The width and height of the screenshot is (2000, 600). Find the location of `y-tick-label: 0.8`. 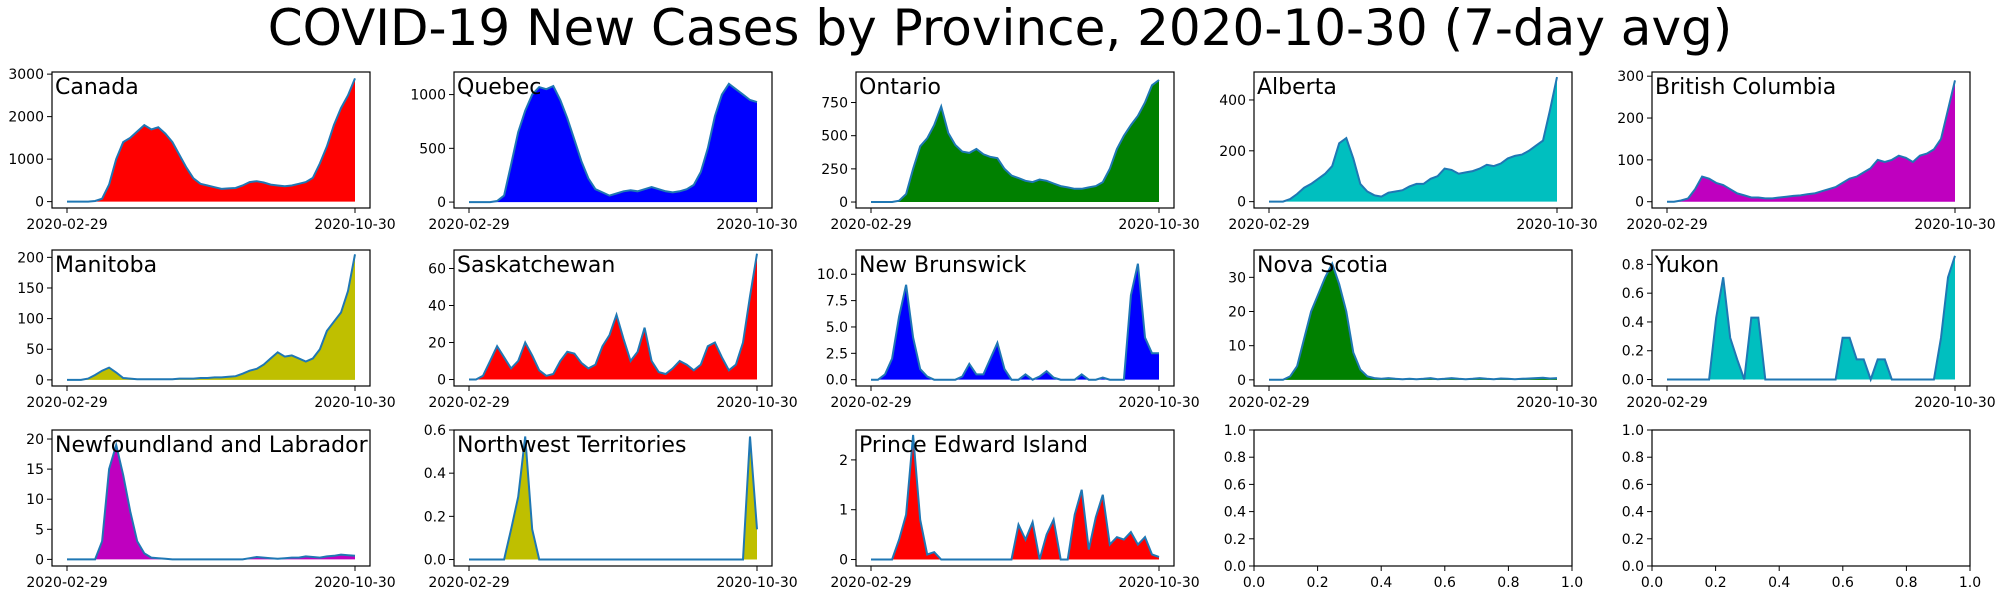

y-tick-label: 0.8 is located at coordinates (1633, 458).